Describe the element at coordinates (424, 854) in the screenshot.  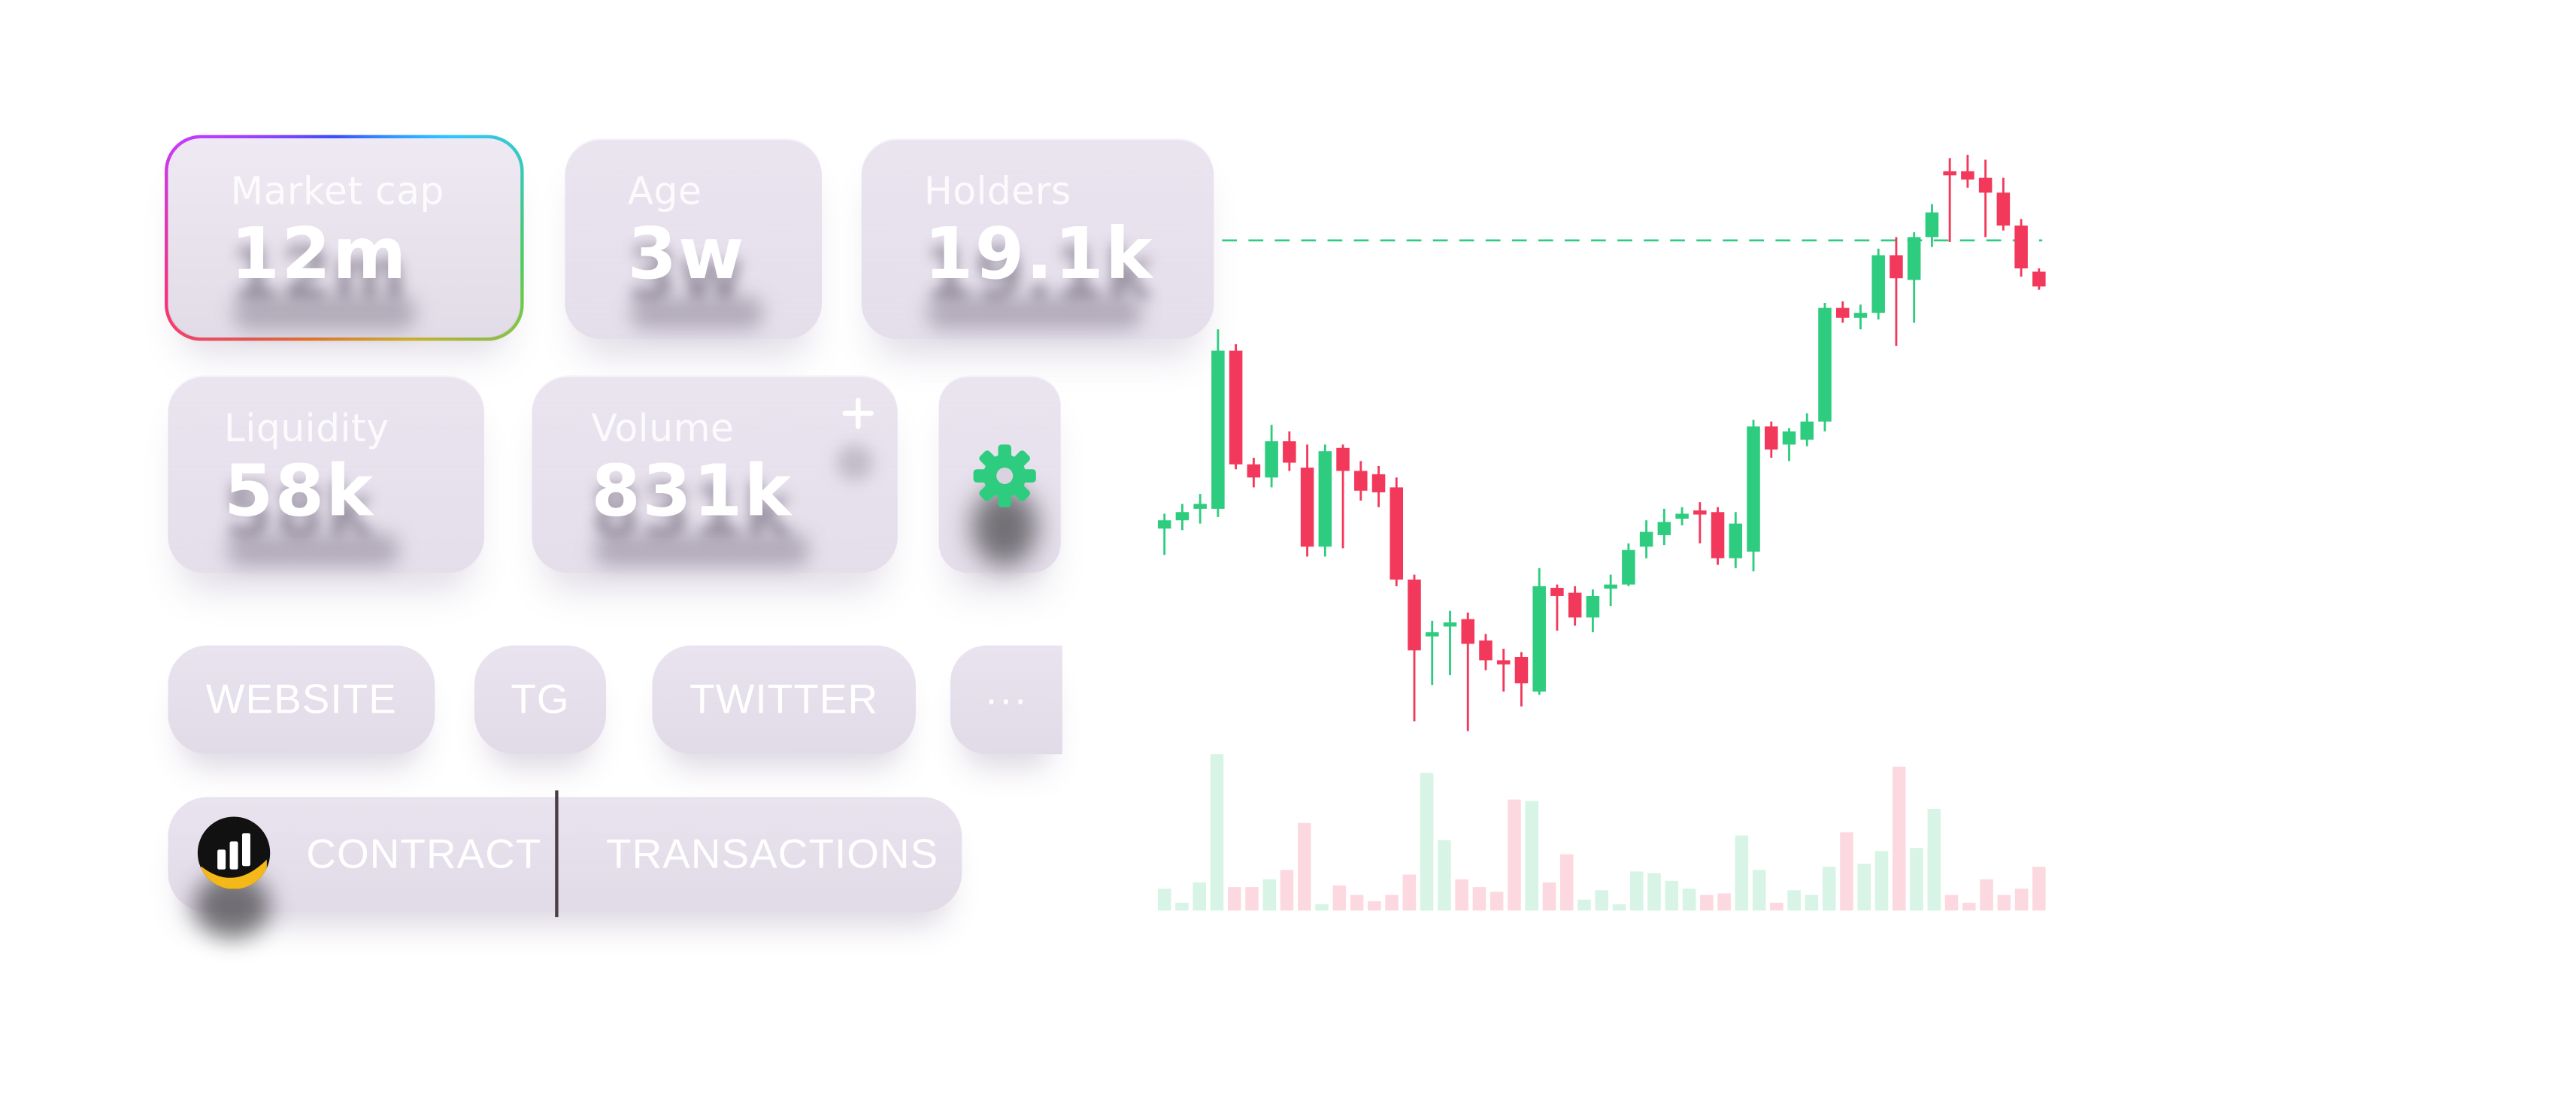
I see `tab-contract: CONTRACT` at that location.